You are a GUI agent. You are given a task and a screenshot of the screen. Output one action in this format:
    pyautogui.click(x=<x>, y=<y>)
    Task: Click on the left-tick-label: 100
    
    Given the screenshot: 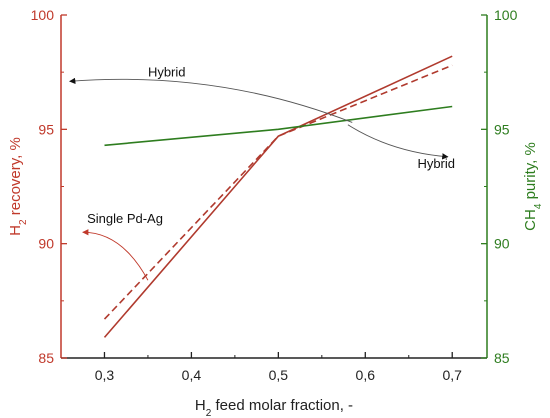 What is the action you would take?
    pyautogui.click(x=43, y=15)
    